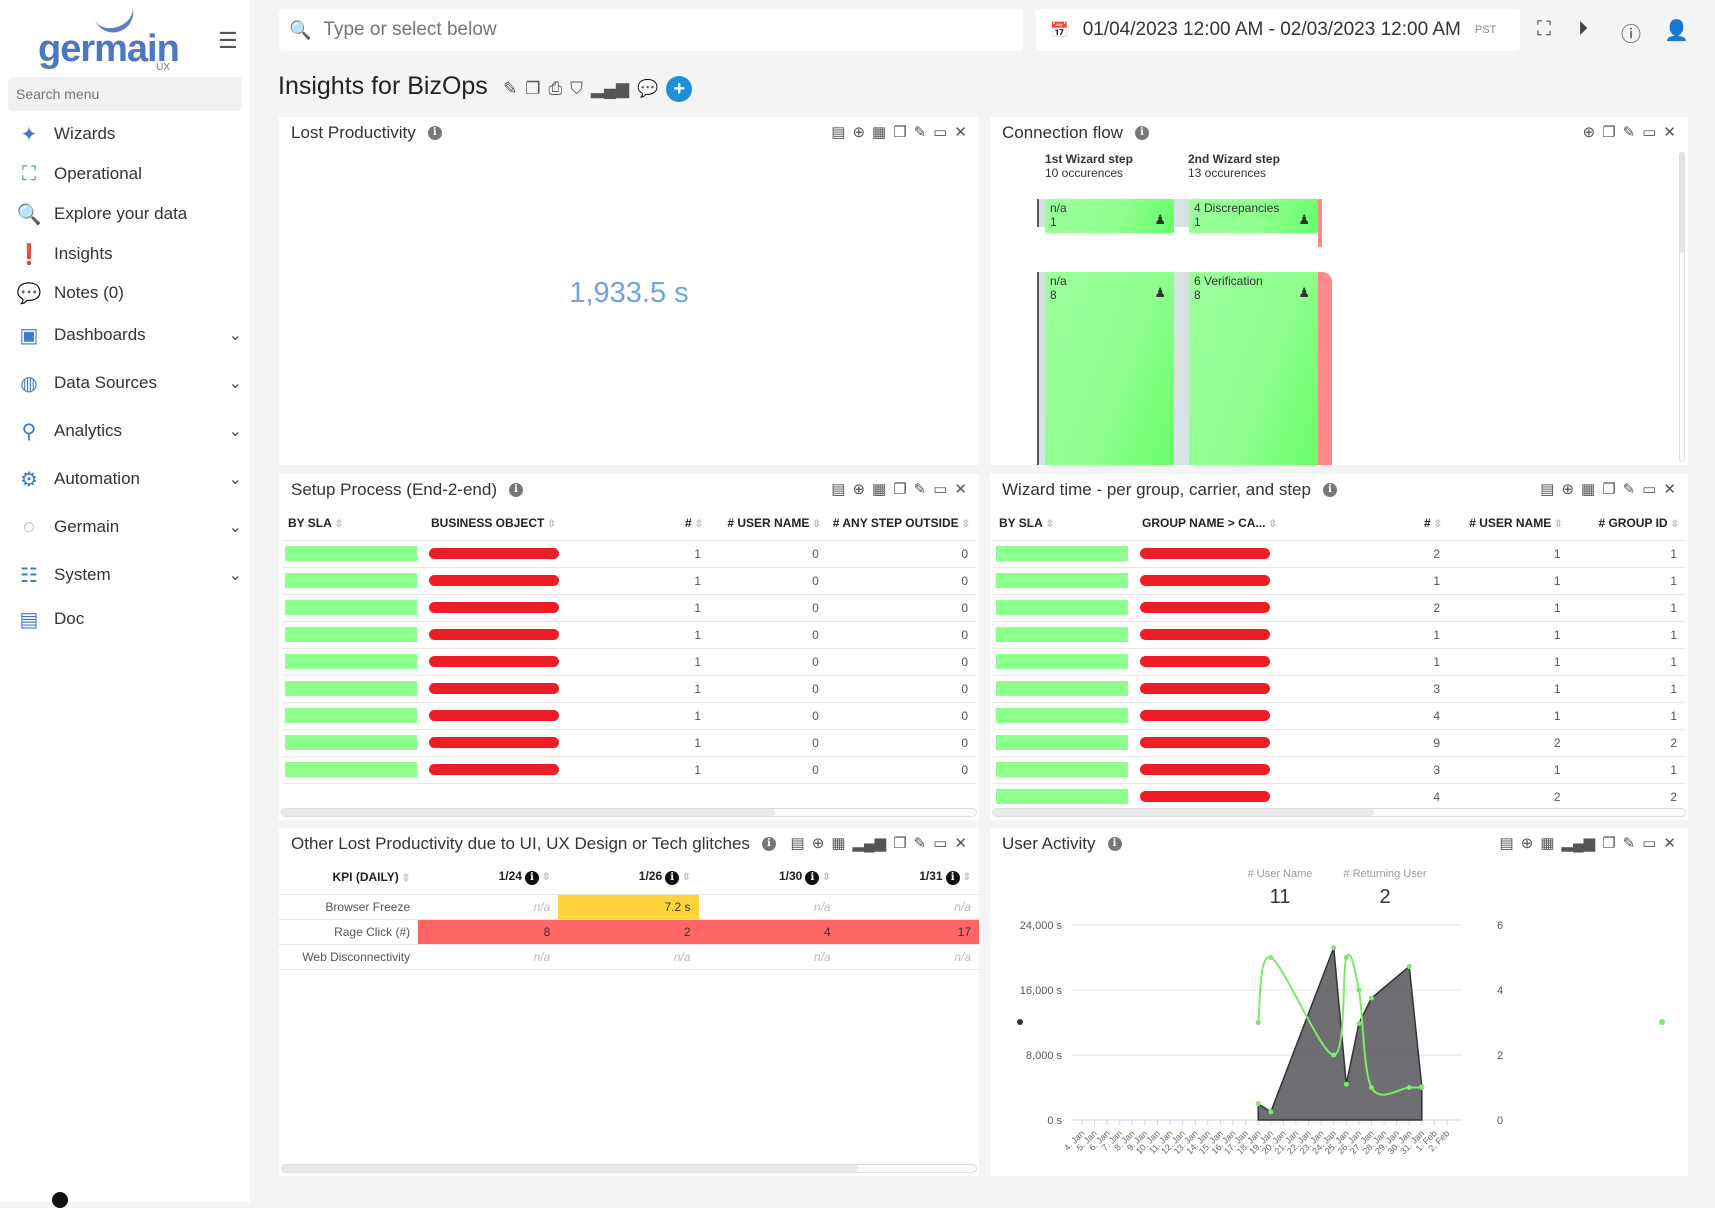 The height and width of the screenshot is (1208, 1715). What do you see at coordinates (908, 877) in the screenshot?
I see `column-header: 1/31 i ⇳` at bounding box center [908, 877].